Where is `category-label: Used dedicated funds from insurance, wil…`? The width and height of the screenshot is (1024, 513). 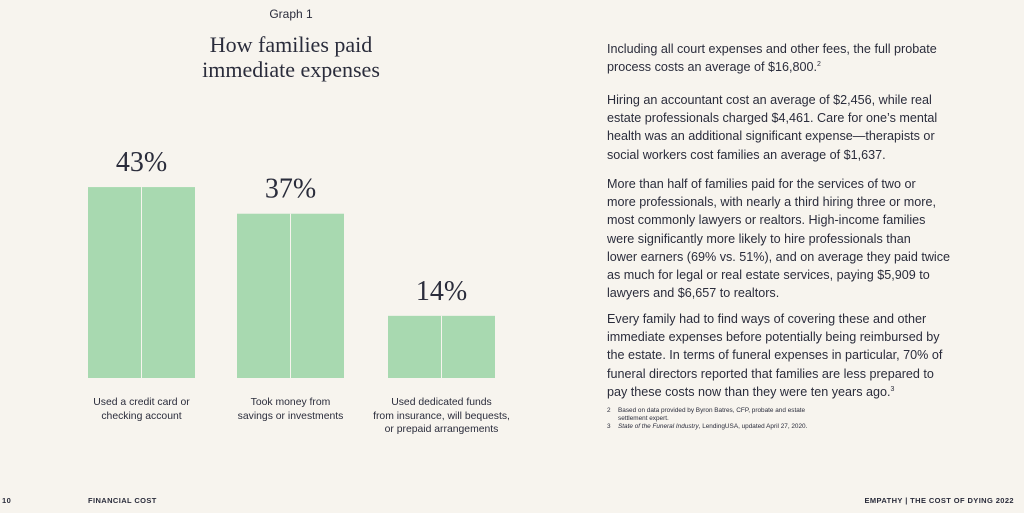 category-label: Used dedicated funds from insurance, wil… is located at coordinates (441, 416).